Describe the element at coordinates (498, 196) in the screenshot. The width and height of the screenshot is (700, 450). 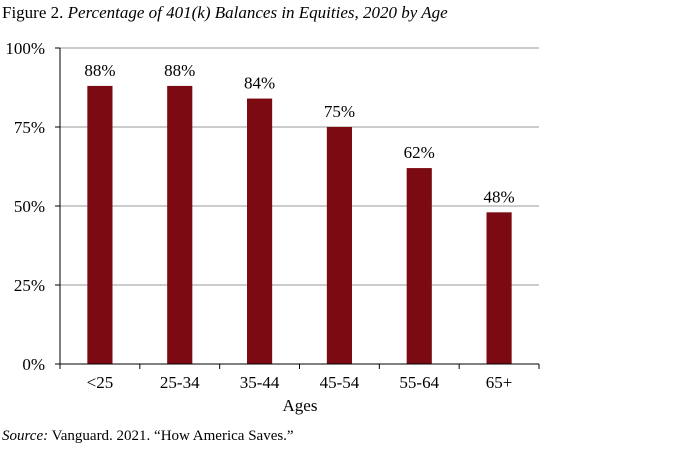
I see `data-label: 48%` at that location.